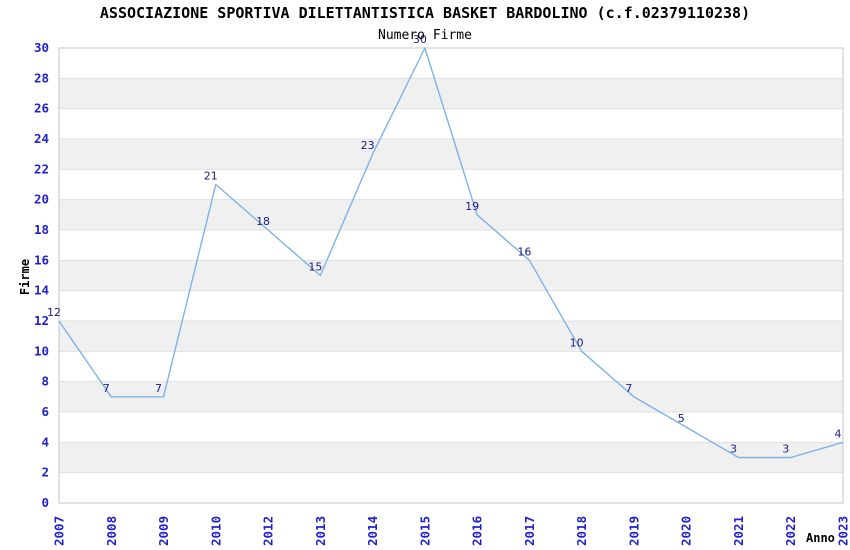  I want to click on x-tick-label: 2010, so click(215, 531).